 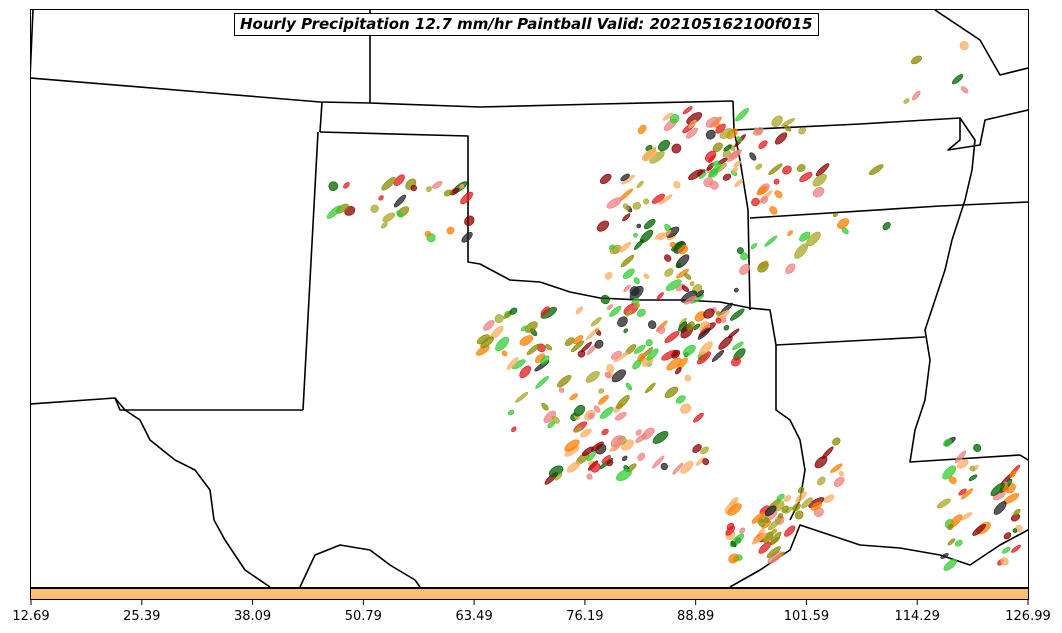 What do you see at coordinates (363, 616) in the screenshot?
I see `colorbar-tick-label: 50.79` at bounding box center [363, 616].